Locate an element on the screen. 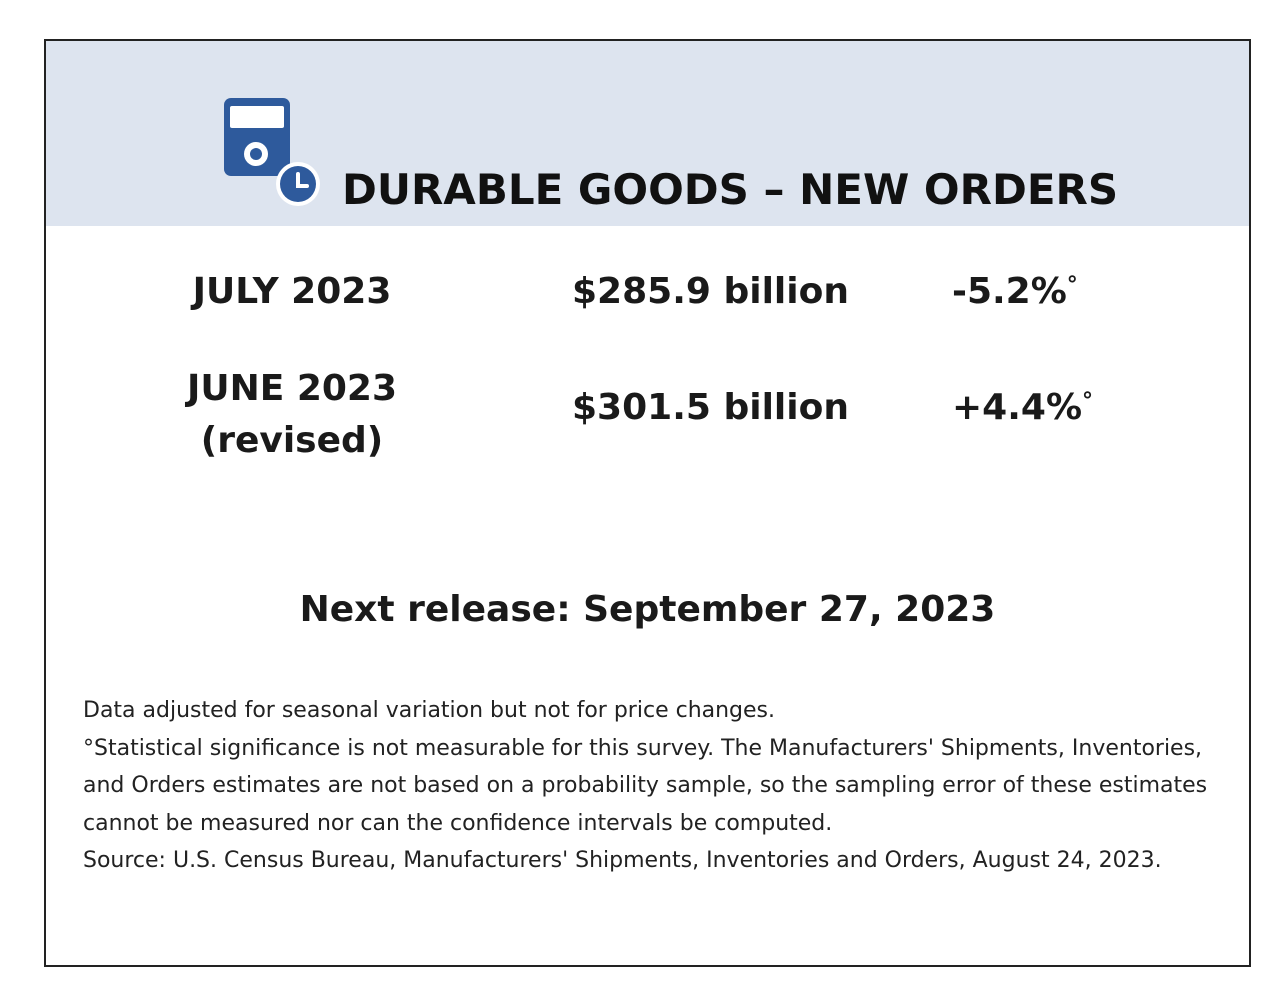  next-release-date: Next release: September 27, 2023 is located at coordinates (647, 609).